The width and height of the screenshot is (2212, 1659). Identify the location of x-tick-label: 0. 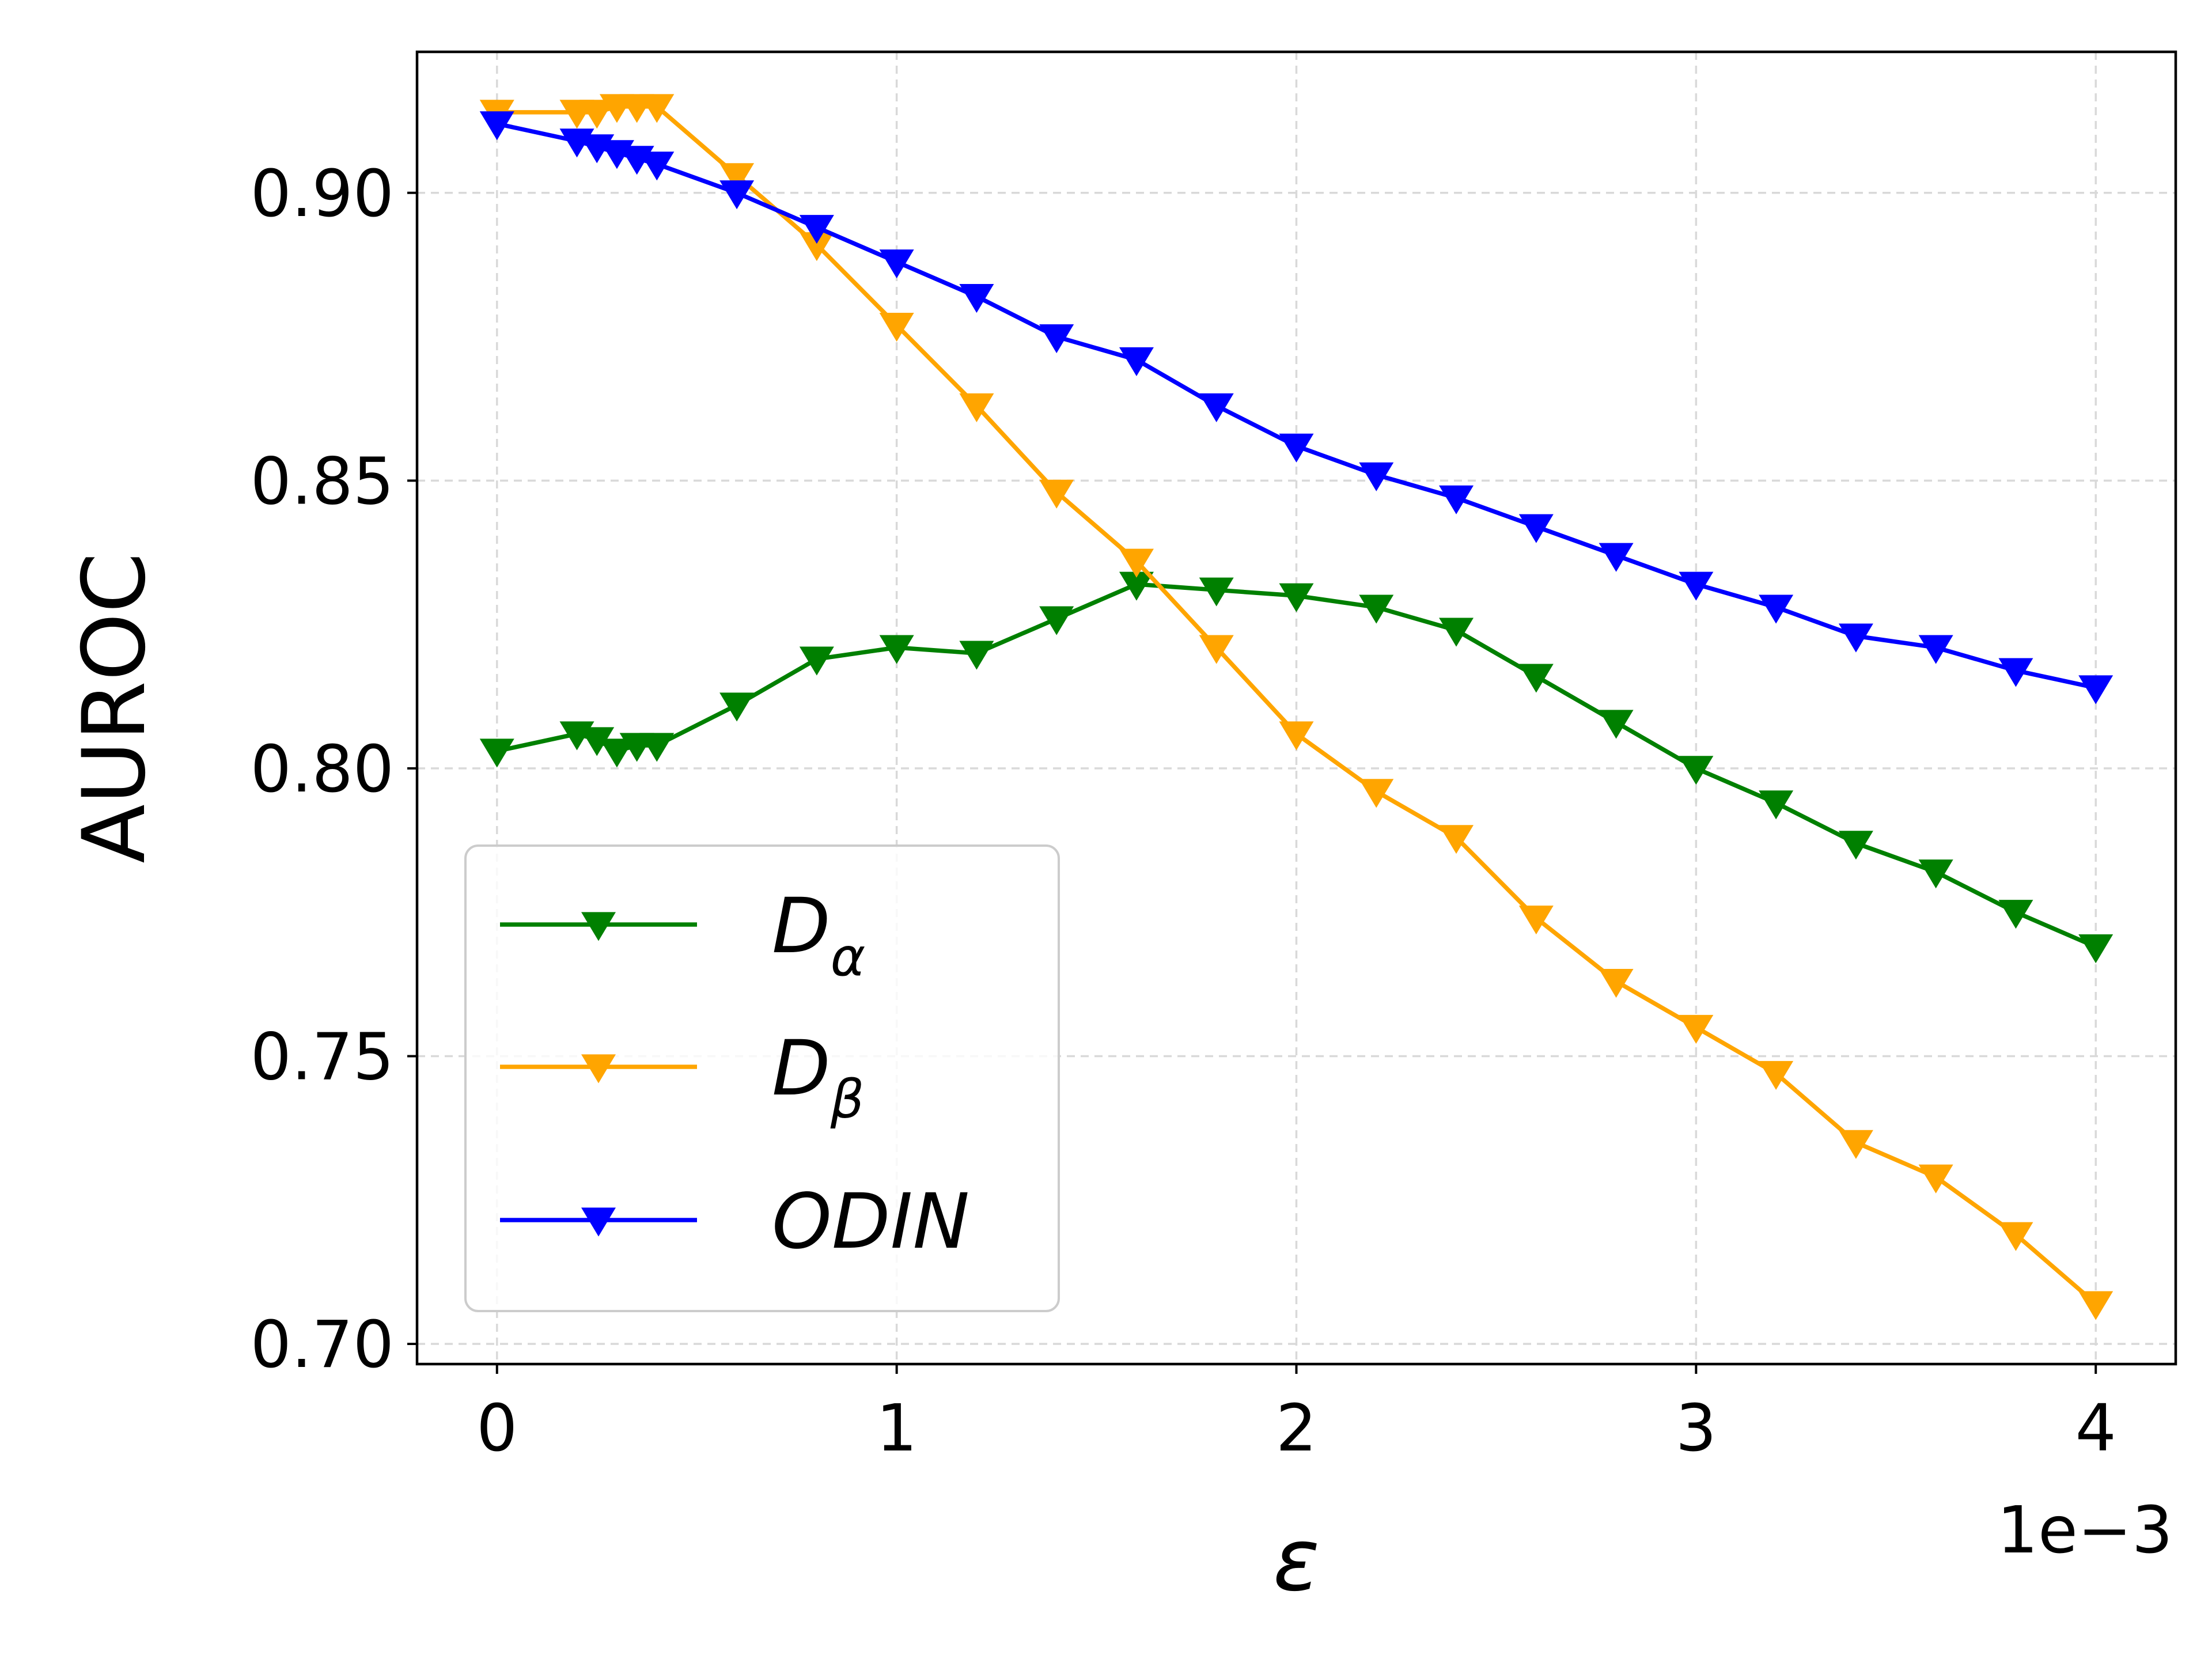
(496, 1428).